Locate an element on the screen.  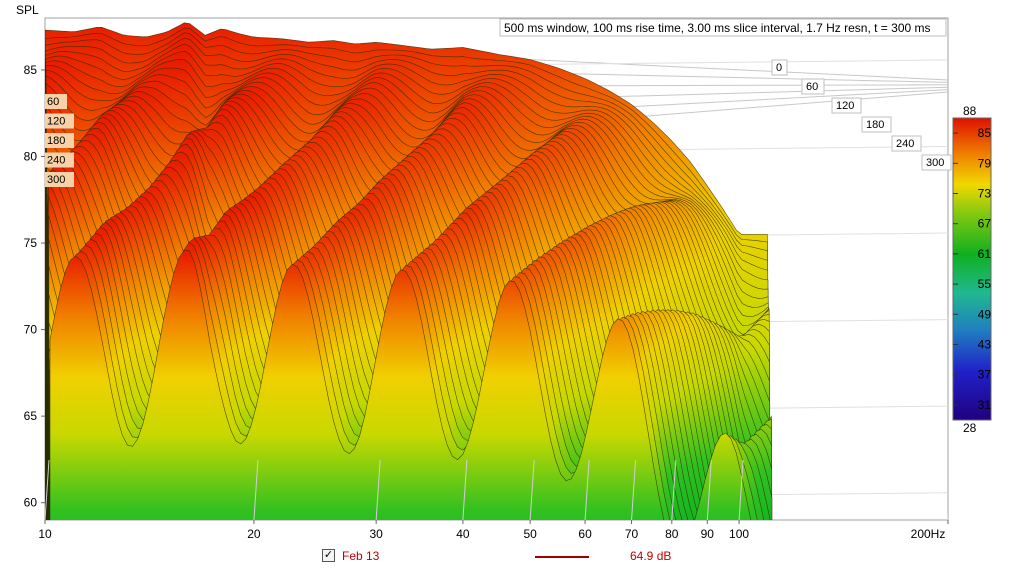
time-label-right: 60 is located at coordinates (812, 87).